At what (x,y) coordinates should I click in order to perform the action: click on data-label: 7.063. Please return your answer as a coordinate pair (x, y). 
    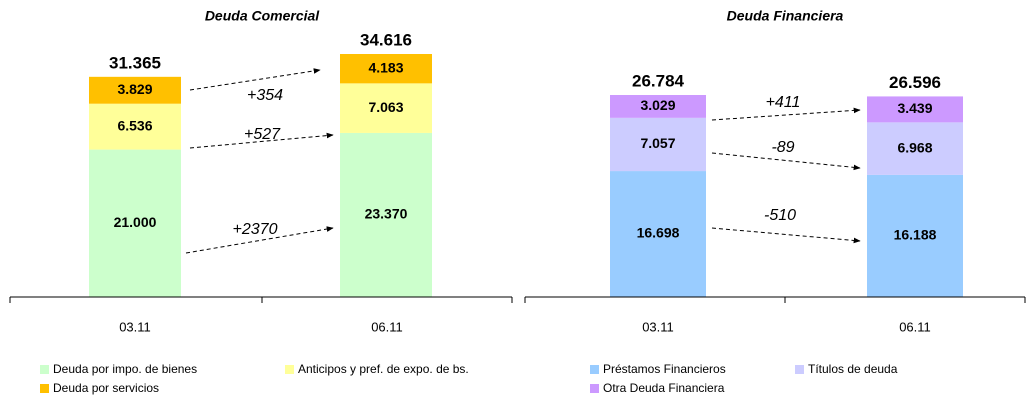
    Looking at the image, I should click on (385, 107).